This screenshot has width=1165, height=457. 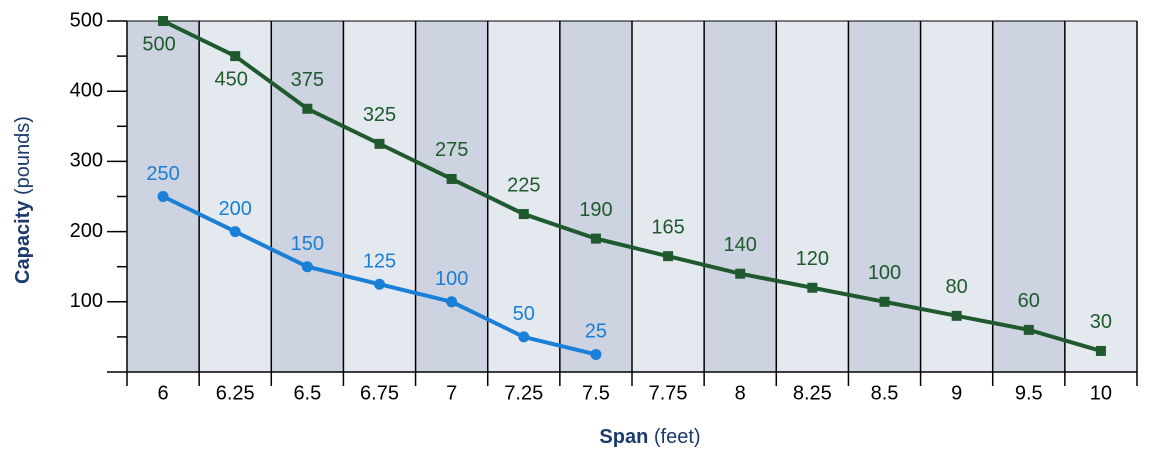 What do you see at coordinates (885, 393) in the screenshot?
I see `x-tick-label: 8.5` at bounding box center [885, 393].